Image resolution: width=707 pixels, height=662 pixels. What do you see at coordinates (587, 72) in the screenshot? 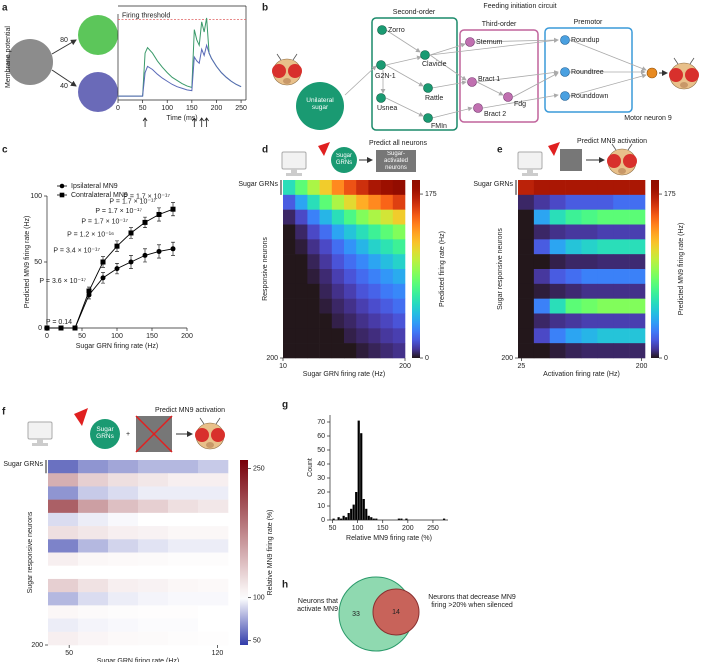
I see `node-label: Roundtree` at bounding box center [587, 72].